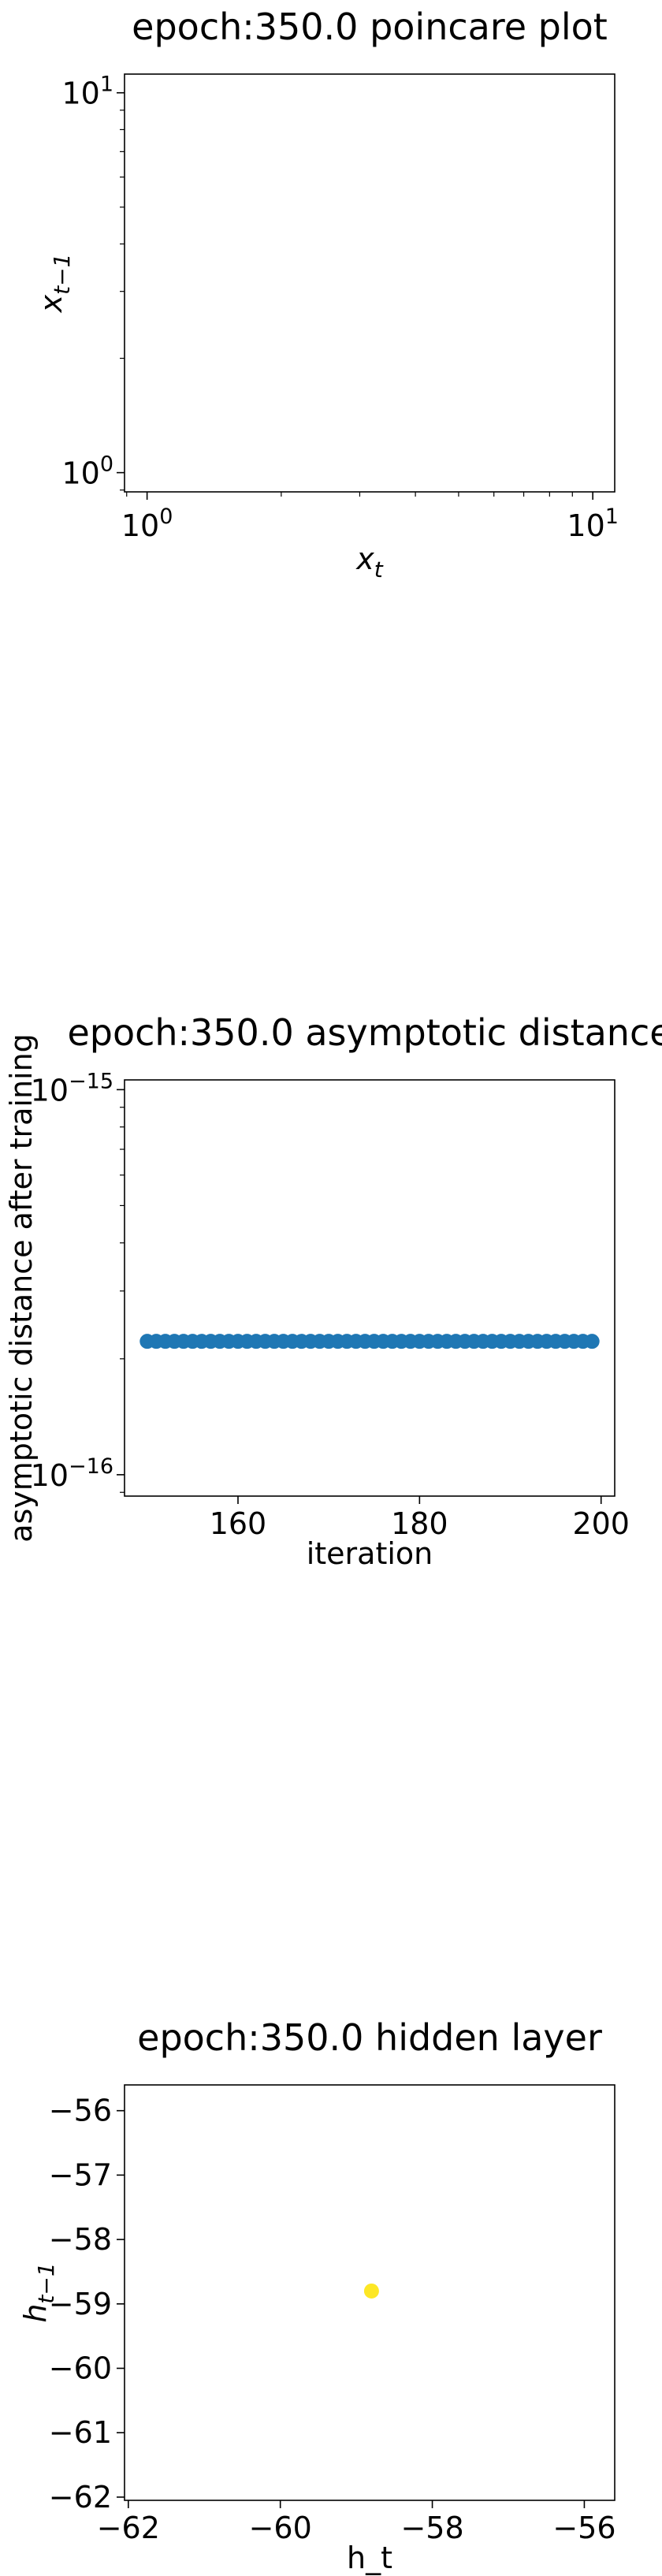 Image resolution: width=662 pixels, height=2576 pixels. Describe the element at coordinates (80, 2432) in the screenshot. I see `y-tick-label: −61` at that location.